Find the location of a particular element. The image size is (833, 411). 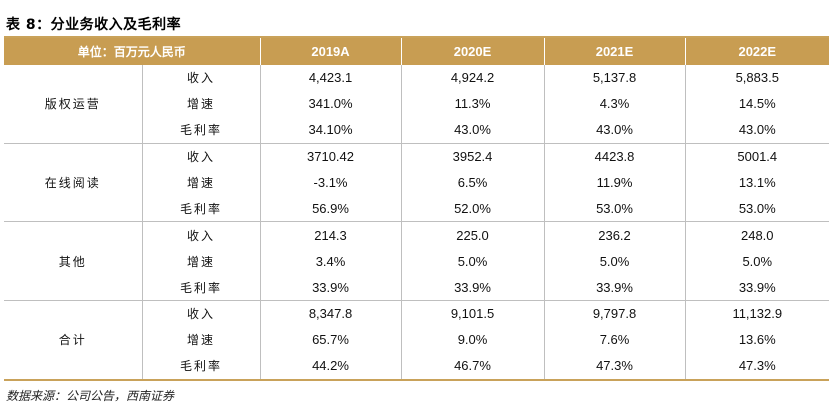

table-cell: 214.3 is located at coordinates (330, 235).